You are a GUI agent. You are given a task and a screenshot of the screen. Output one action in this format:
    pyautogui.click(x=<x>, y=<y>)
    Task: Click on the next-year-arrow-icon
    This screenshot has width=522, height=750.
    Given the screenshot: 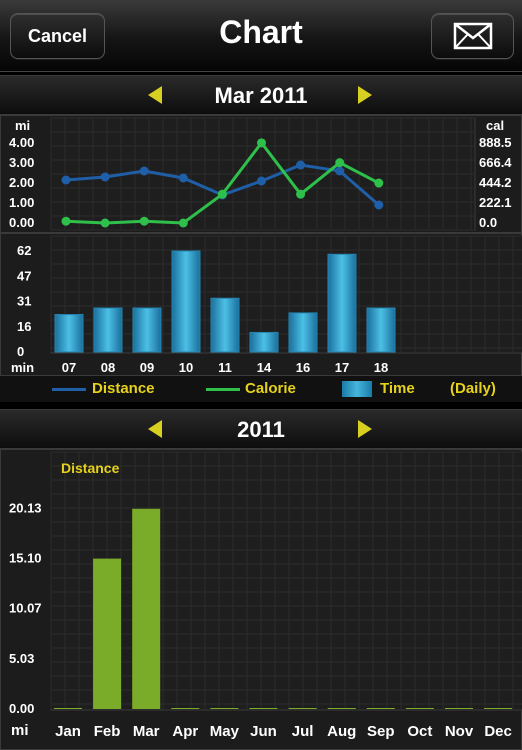 What is the action you would take?
    pyautogui.click(x=365, y=429)
    